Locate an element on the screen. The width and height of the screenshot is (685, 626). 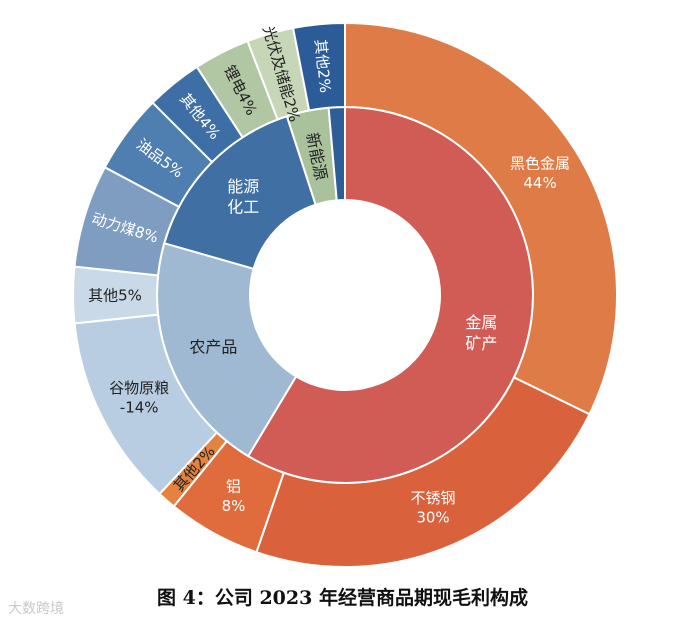
outer-ring-label-2: 铝 8% is located at coordinates (234, 497).